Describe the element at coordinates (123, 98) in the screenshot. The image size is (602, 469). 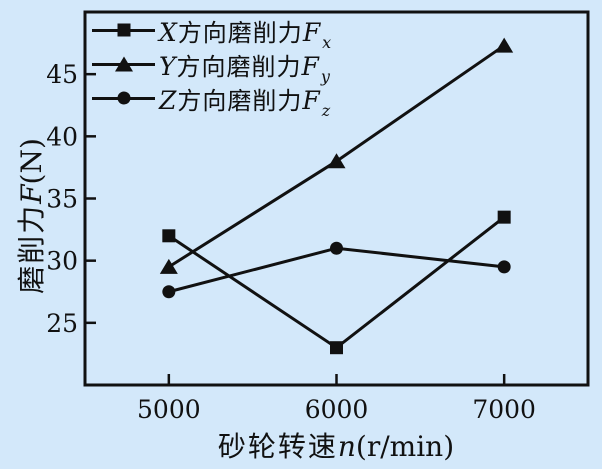
I see `circle-marker-icon` at that location.